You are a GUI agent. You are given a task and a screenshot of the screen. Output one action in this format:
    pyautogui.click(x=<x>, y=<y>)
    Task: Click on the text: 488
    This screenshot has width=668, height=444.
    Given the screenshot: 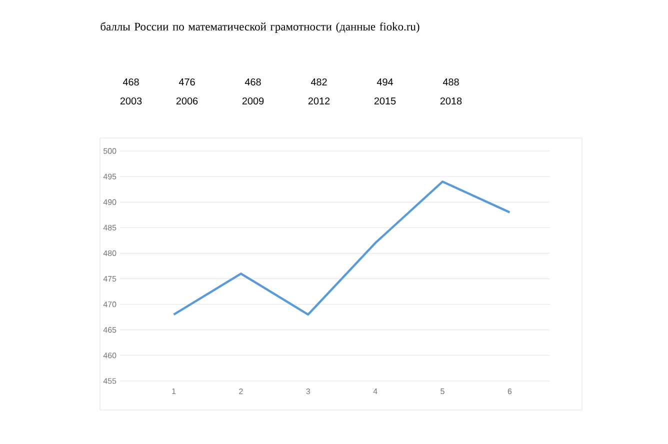 What is the action you would take?
    pyautogui.click(x=450, y=82)
    